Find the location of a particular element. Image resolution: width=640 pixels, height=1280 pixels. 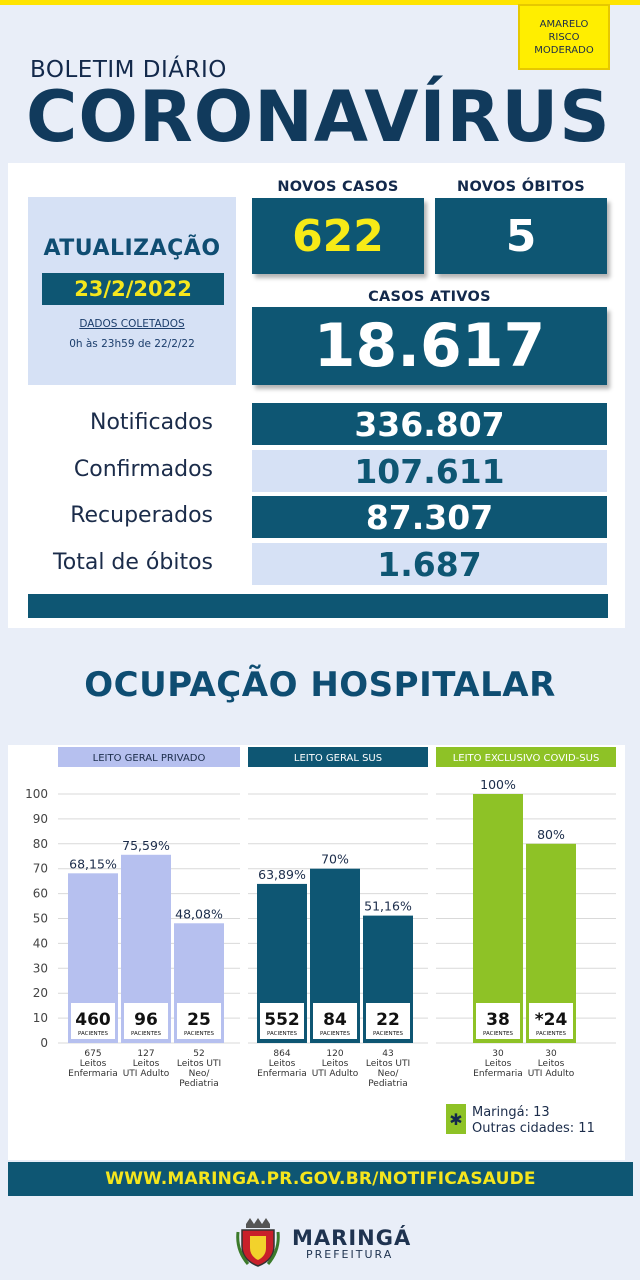

crest-icon is located at coordinates (258, 1242).